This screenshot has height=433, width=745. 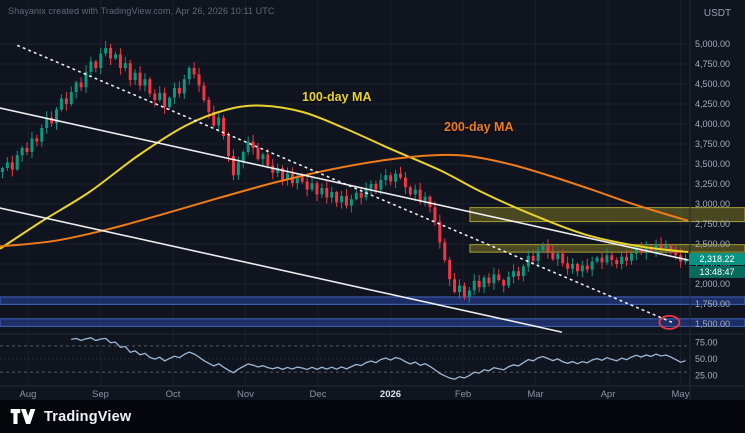 I want to click on price-axis-label: 4,750.00, so click(x=712, y=64).